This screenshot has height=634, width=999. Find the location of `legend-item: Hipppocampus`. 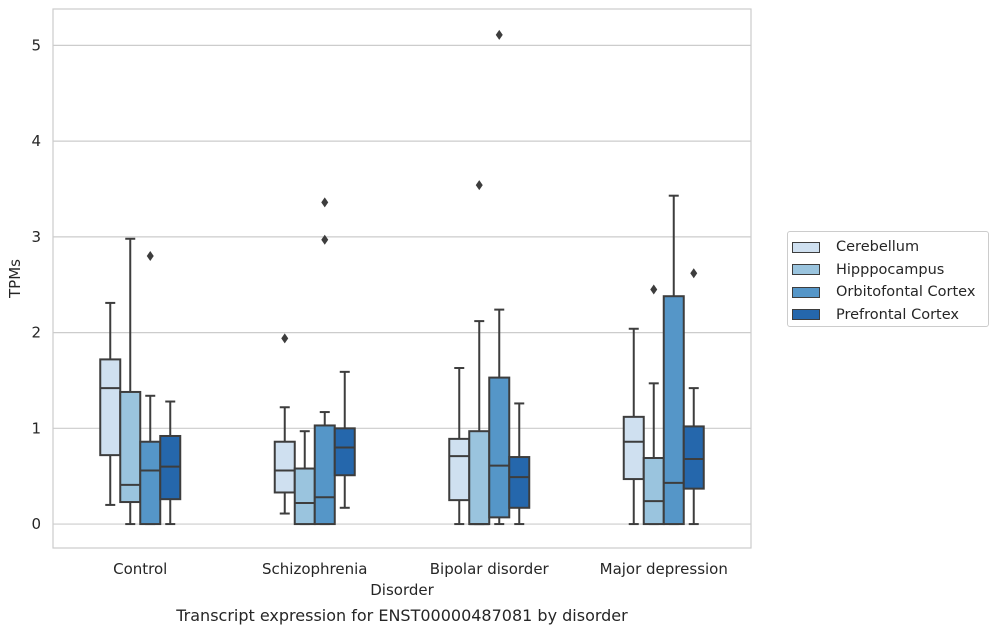

legend-item: Hipppocampus is located at coordinates (890, 270).